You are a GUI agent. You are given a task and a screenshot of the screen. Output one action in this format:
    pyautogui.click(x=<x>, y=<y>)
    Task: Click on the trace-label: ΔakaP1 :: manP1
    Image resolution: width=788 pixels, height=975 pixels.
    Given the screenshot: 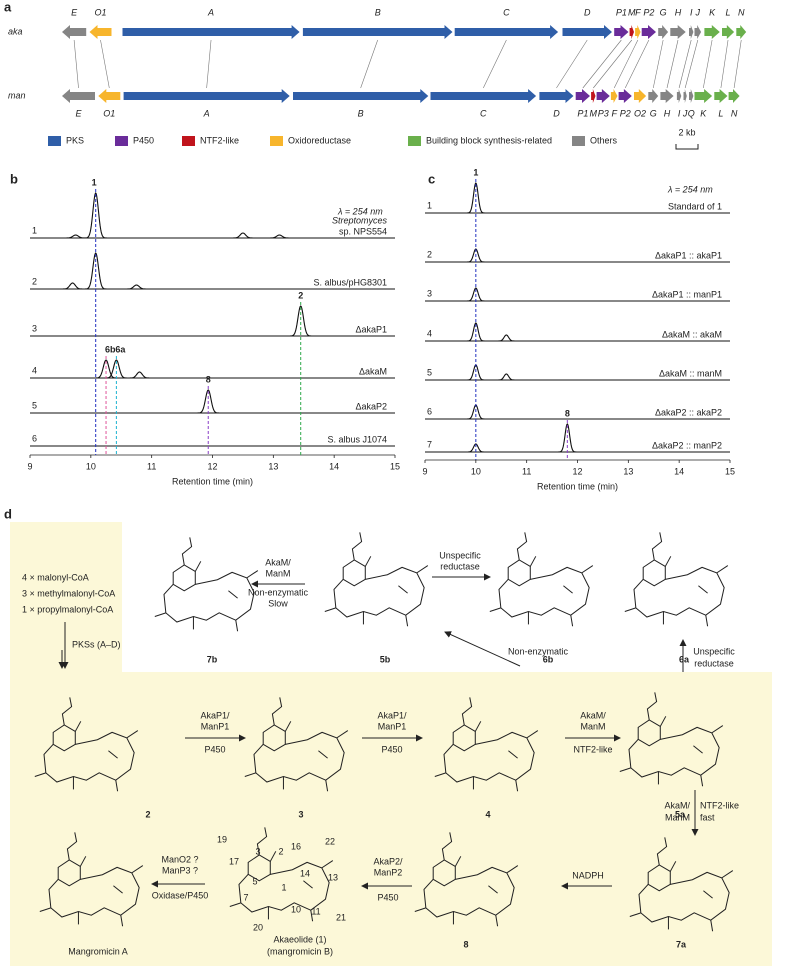 What is the action you would take?
    pyautogui.click(x=687, y=294)
    